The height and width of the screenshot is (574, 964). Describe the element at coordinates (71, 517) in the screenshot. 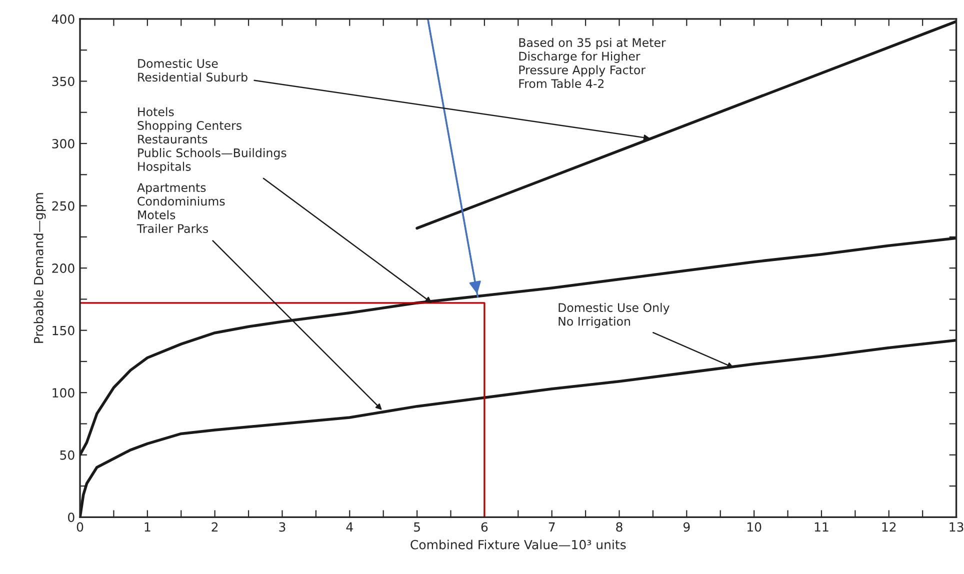

I see `y-tick-label: 0` at that location.